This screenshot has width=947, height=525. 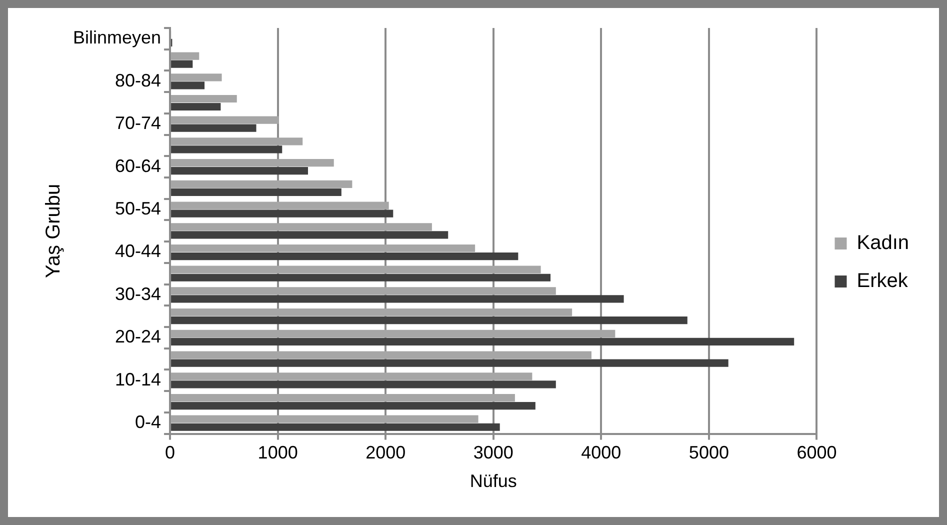 What do you see at coordinates (138, 251) in the screenshot?
I see `y-tick-label: 40-44` at bounding box center [138, 251].